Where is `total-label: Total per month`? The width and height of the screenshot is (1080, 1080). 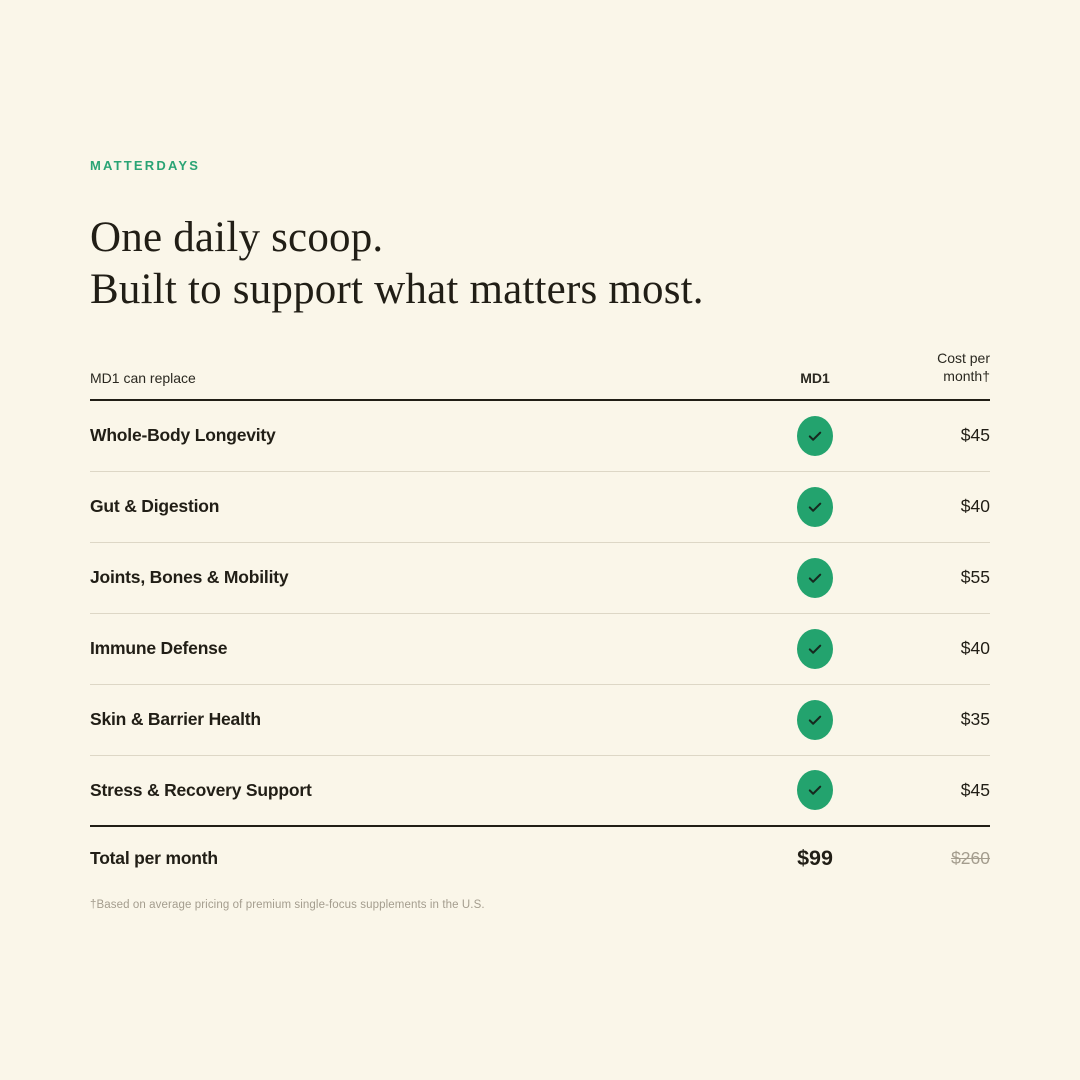
total-label: Total per month is located at coordinates (154, 858).